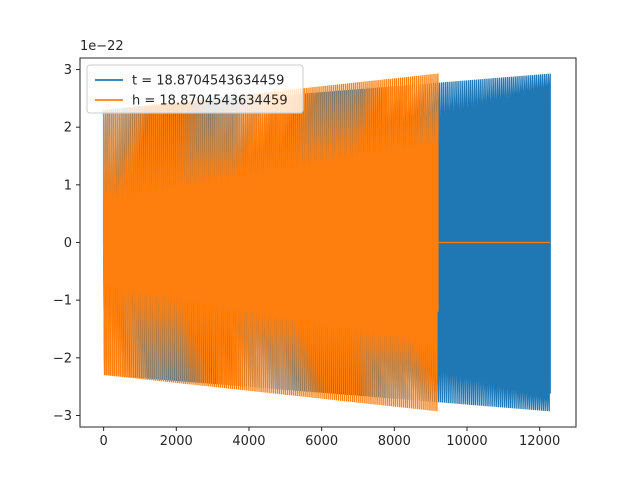 Image resolution: width=640 pixels, height=480 pixels. Describe the element at coordinates (68, 70) in the screenshot. I see `y-tick-label: 3` at that location.